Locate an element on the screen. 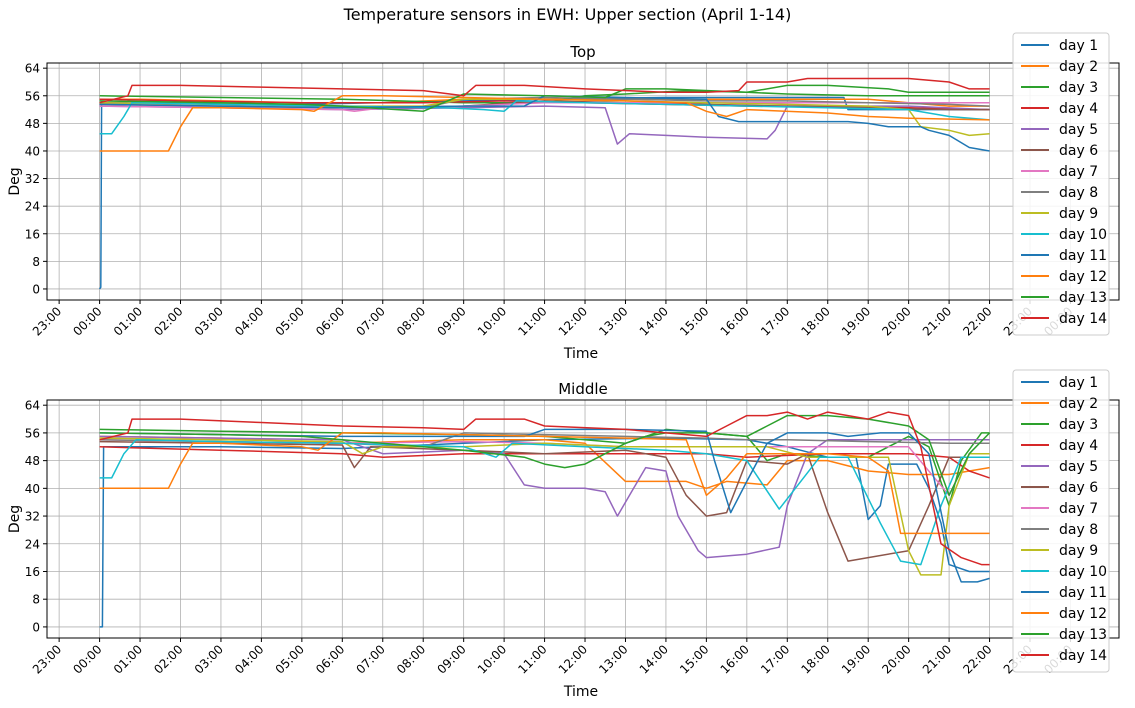 This screenshot has height=708, width=1135. x-tick-label: 13:00 is located at coordinates (613, 321).